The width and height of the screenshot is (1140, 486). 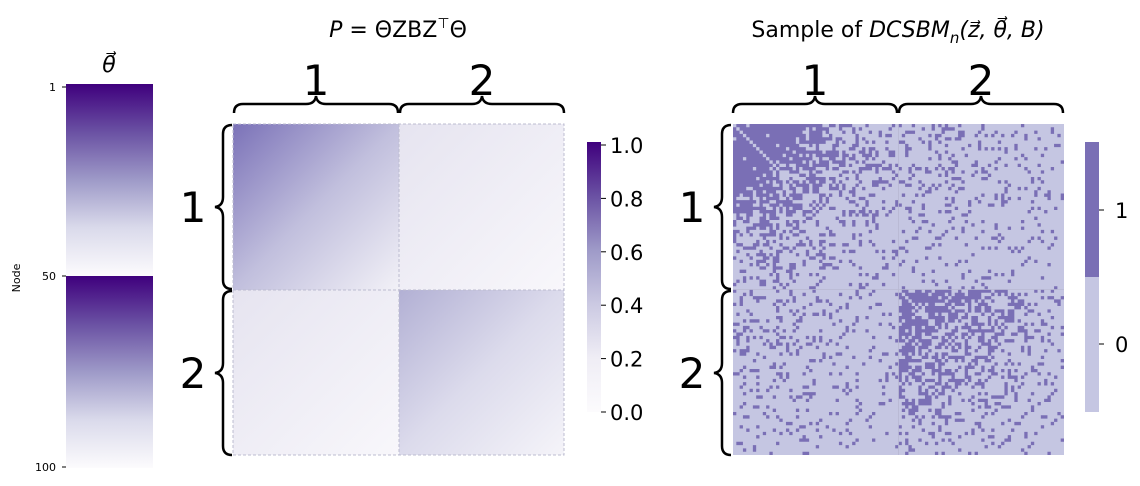 I want to click on p-colorbar-tick-label: 0.2, so click(x=626, y=360).